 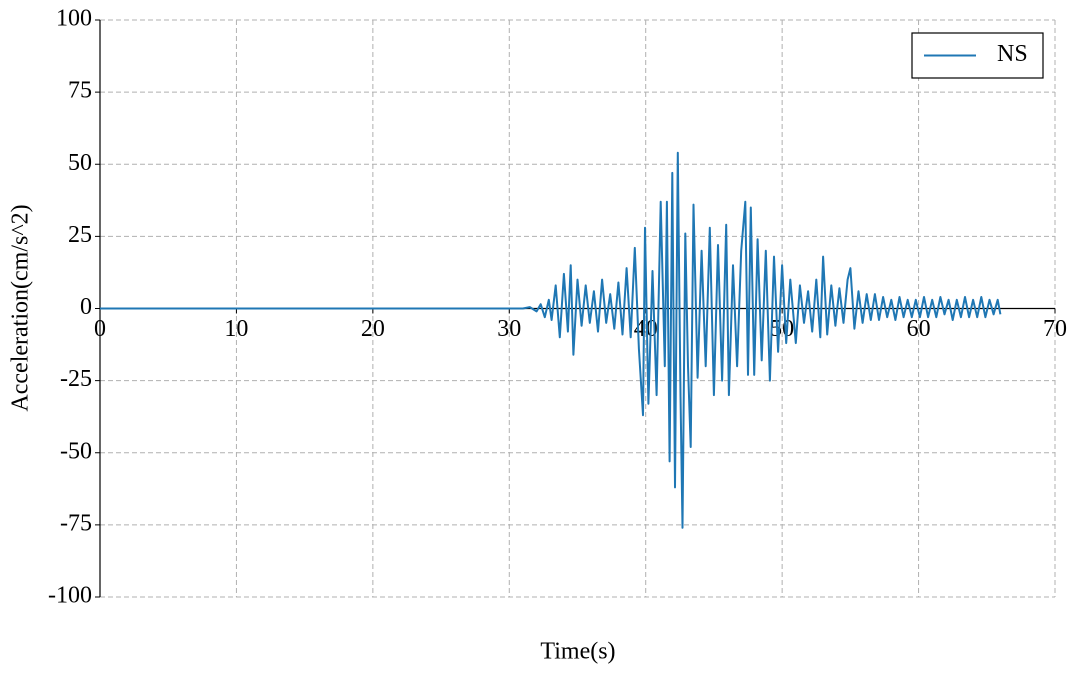 What do you see at coordinates (80, 235) in the screenshot?
I see `y-tick-label: 25` at bounding box center [80, 235].